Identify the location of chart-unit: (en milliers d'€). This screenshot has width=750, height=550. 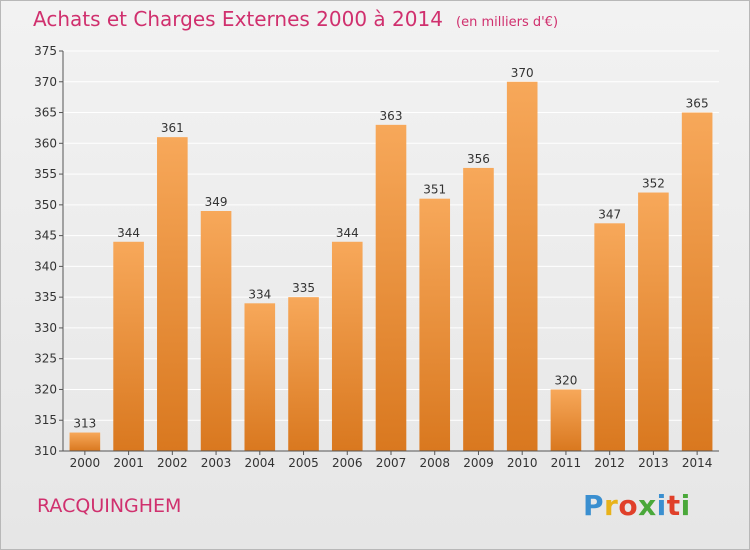
(507, 22).